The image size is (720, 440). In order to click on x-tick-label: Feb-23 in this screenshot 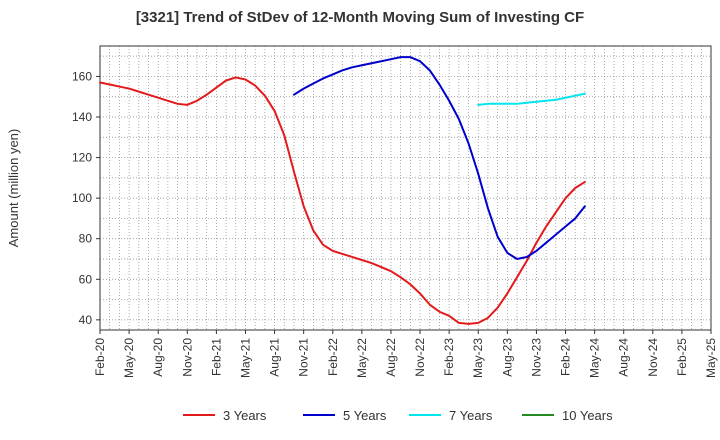, I will do `click(449, 357)`.